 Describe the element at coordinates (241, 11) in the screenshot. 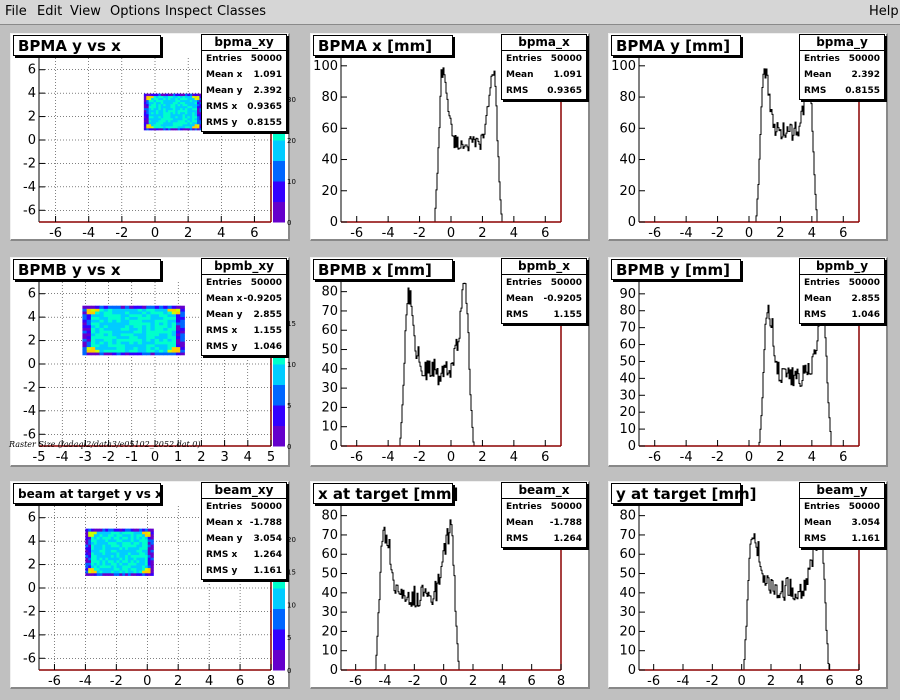

I see `menu-classes: Classes` at that location.